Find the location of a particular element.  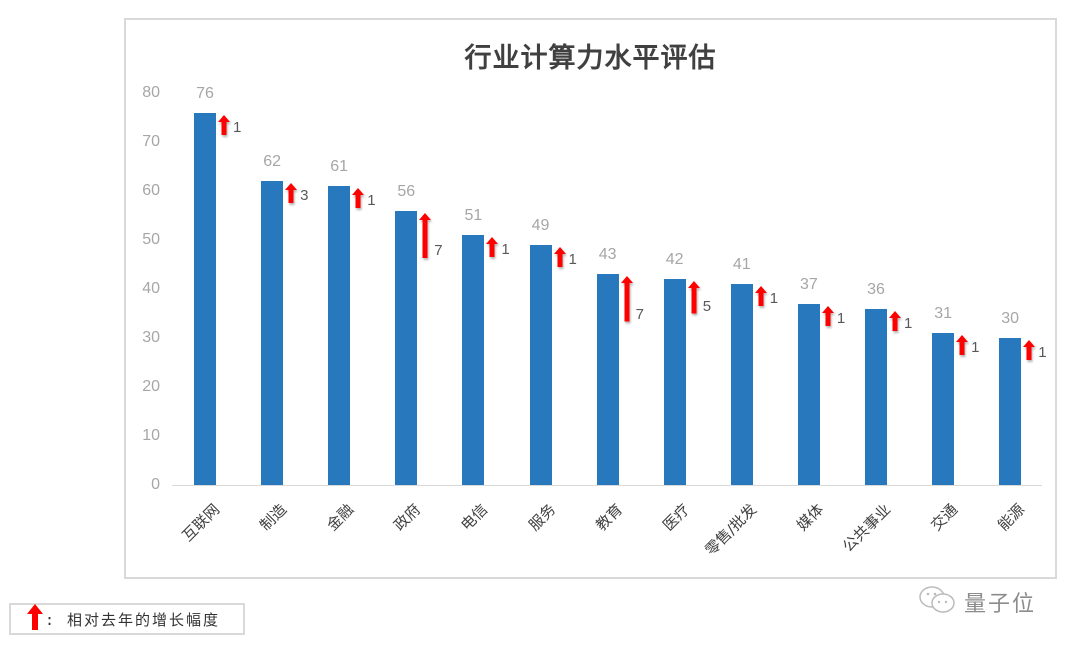

bar-value-label: 51 is located at coordinates (473, 216).